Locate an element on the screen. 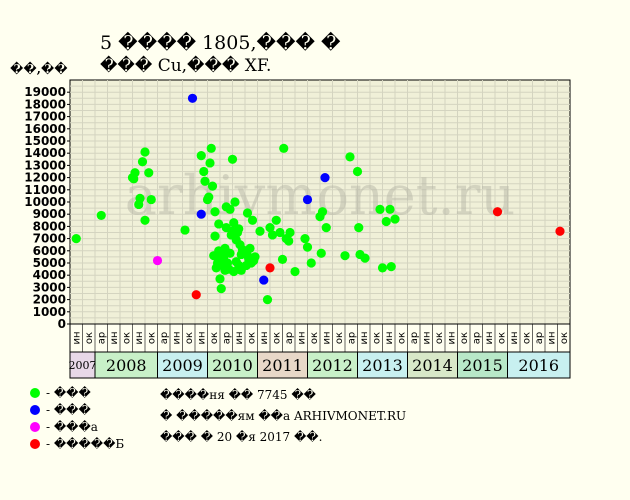 This screenshot has height=500, width=630. y-tick-label: 14000 is located at coordinates (45, 153).